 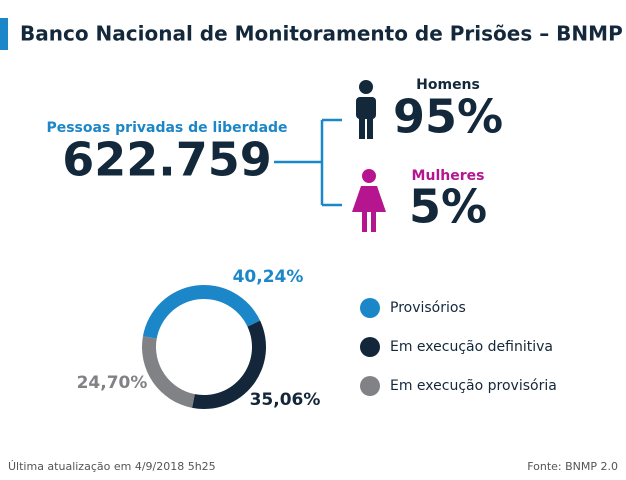 I want to click on value-label: 24,70%, so click(x=112, y=383).